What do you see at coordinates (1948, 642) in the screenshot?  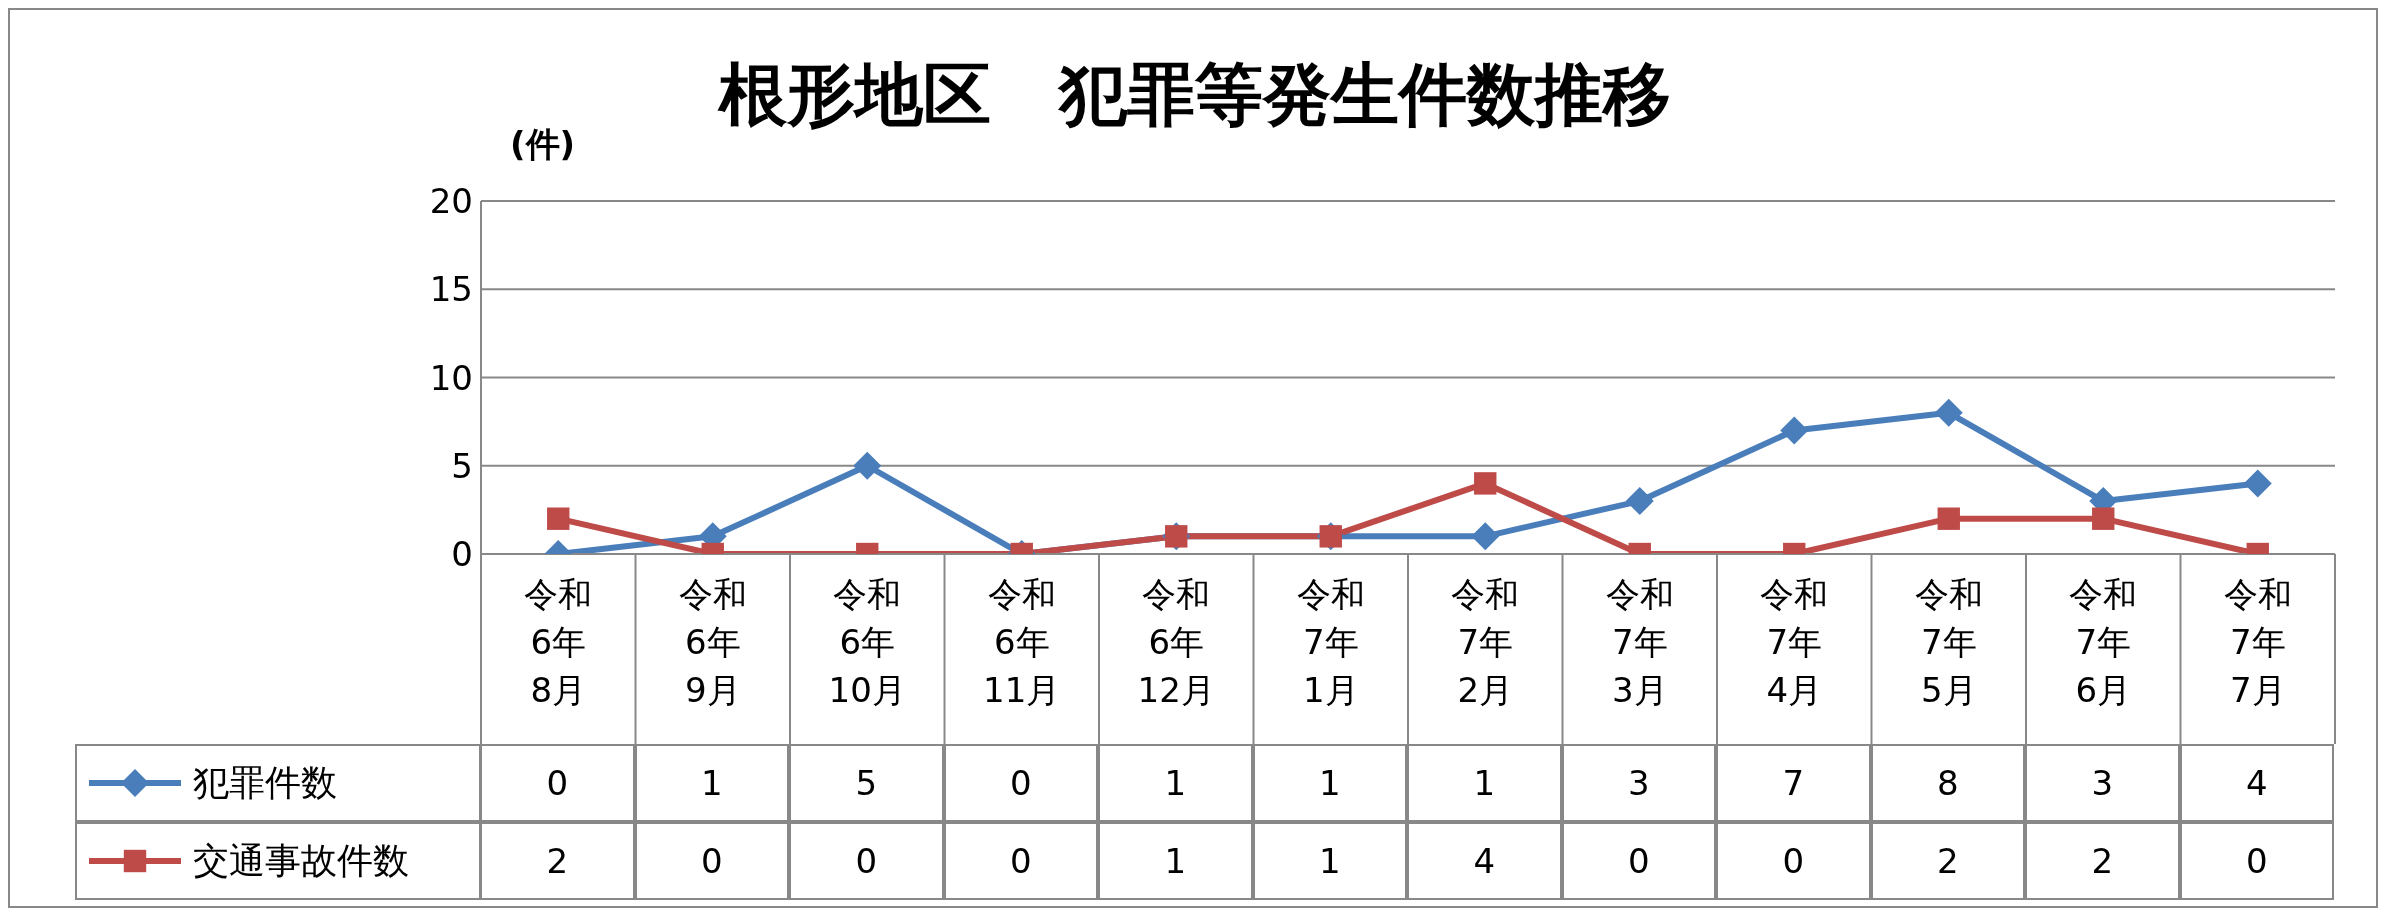 I see `x-tick-label: 令和 7年 5月` at bounding box center [1948, 642].